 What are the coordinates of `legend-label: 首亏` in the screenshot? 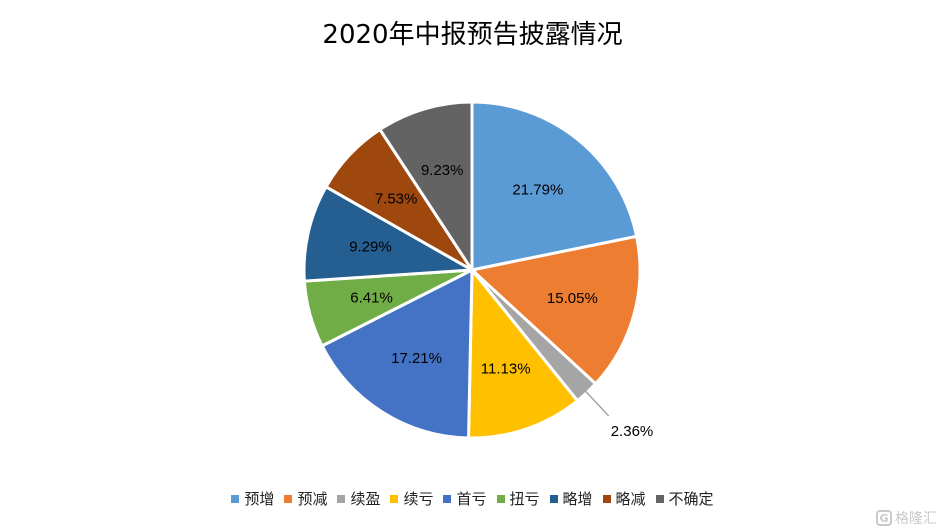 It's located at (471, 499).